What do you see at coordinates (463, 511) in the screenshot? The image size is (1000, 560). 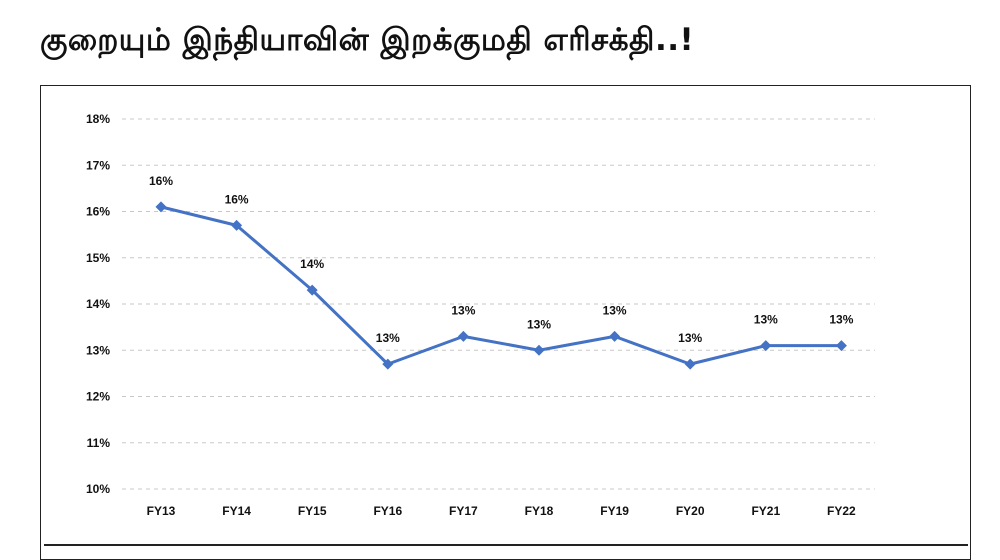 I see `x-tick-label: FY17` at bounding box center [463, 511].